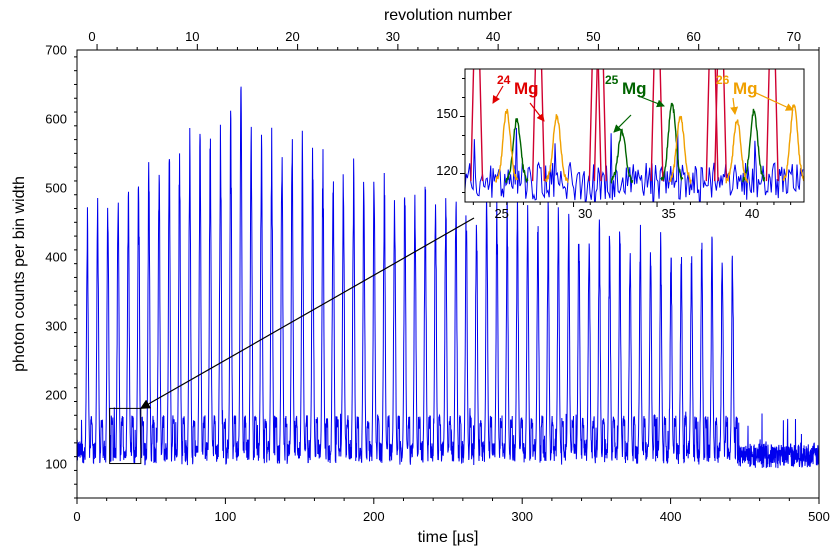  I want to click on label-mg25-mass: 25, so click(612, 80).